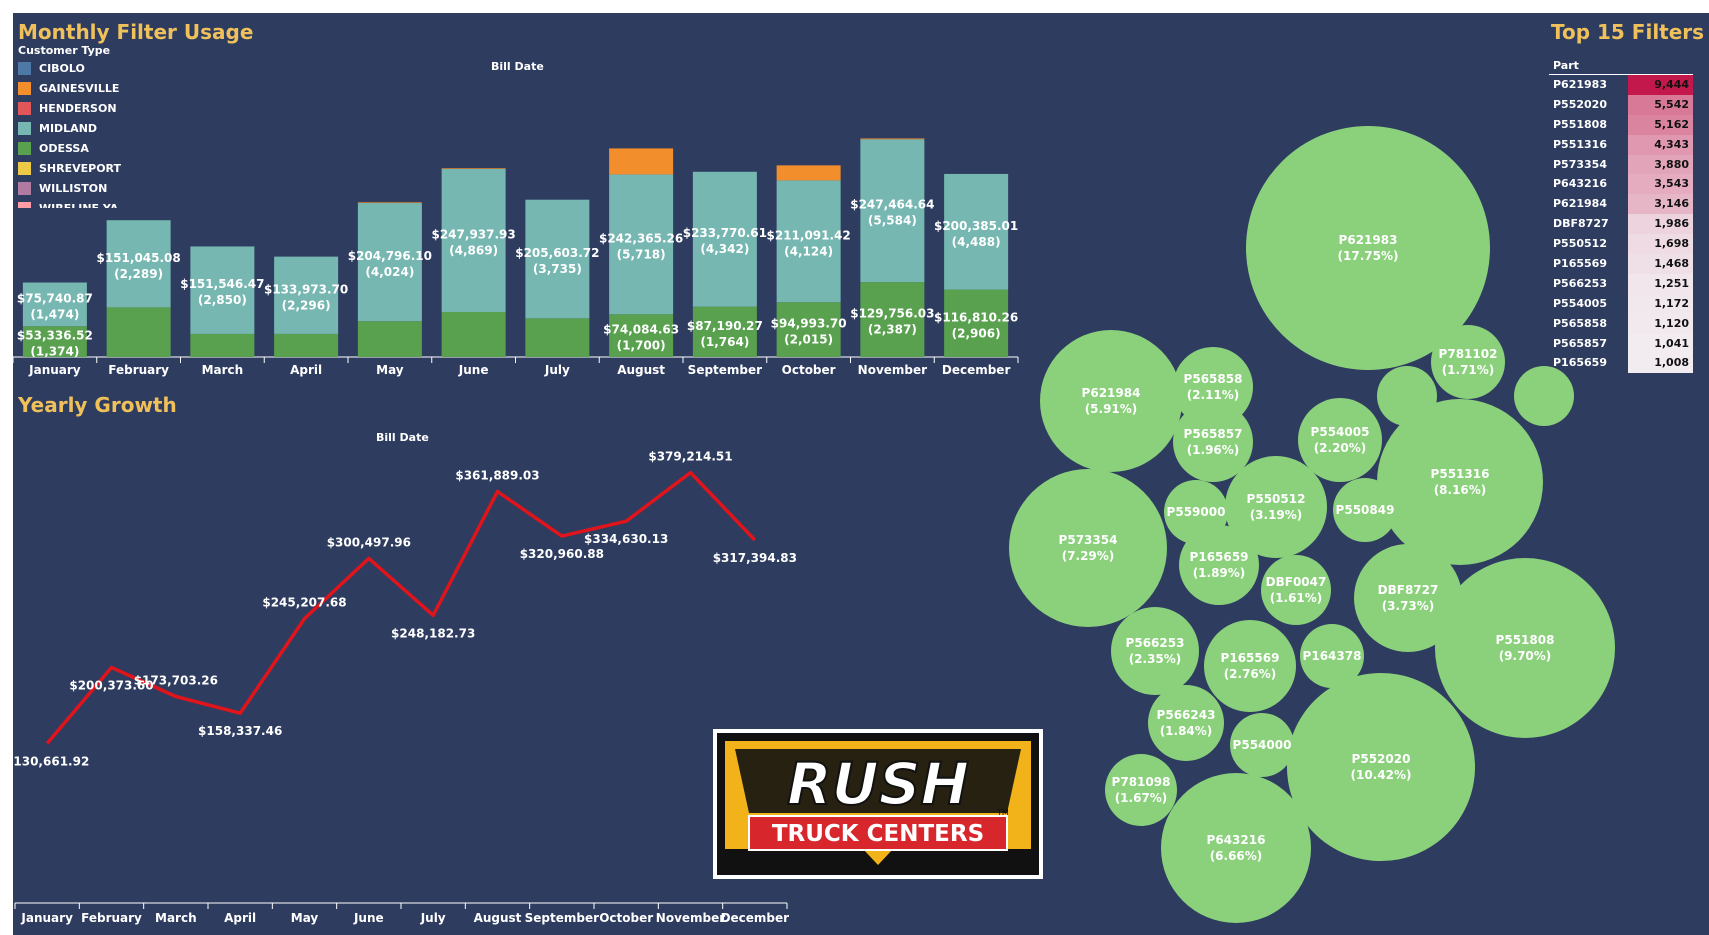 This screenshot has height=935, width=1709. Describe the element at coordinates (77, 188) in the screenshot. I see `legend-item: WILLISTON` at that location.